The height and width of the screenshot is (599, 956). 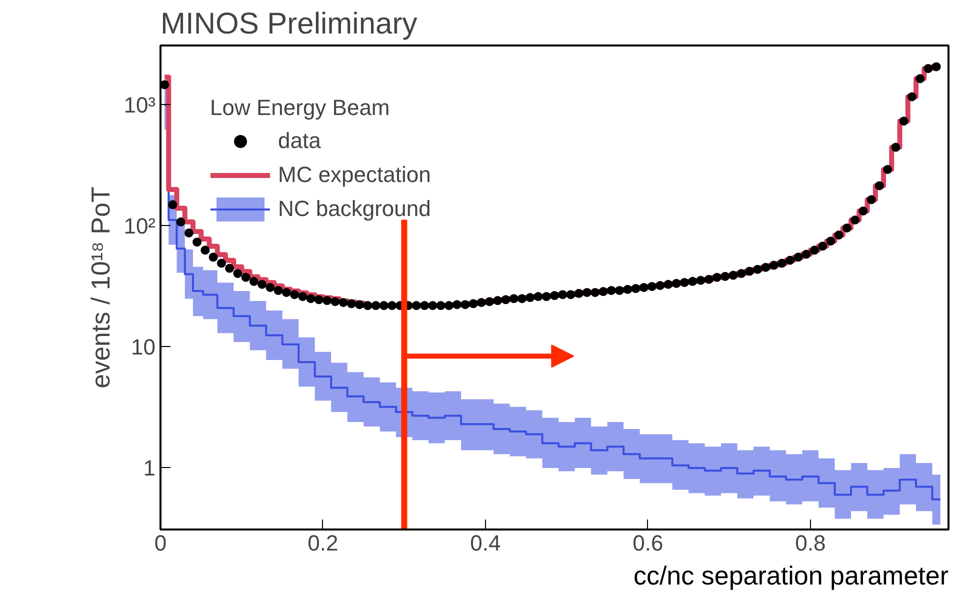 What do you see at coordinates (323, 543) in the screenshot?
I see `x-tick-label: 0.2` at bounding box center [323, 543].